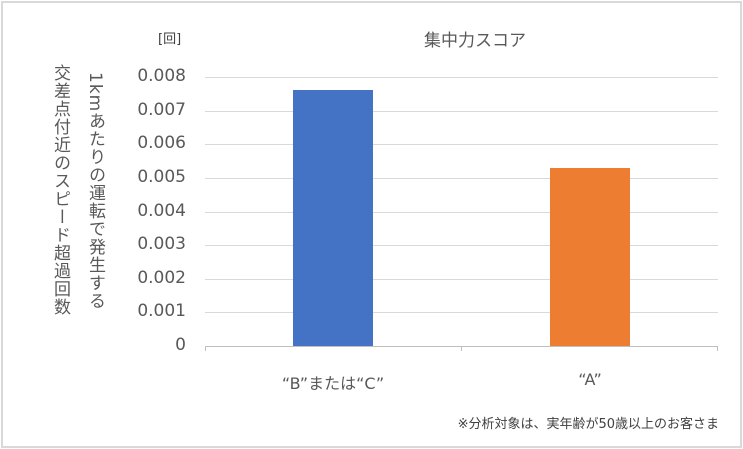 This screenshot has height=449, width=743. Describe the element at coordinates (95, 191) in the screenshot. I see `y-axis-label-line2: 1kmあたりの運転で発生する` at that location.